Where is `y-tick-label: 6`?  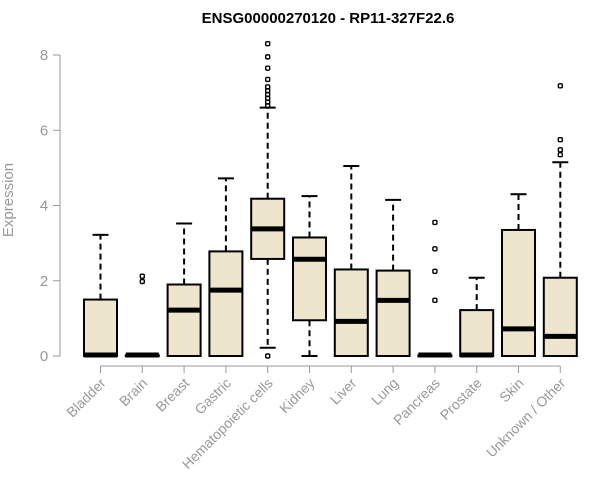
y-tick-label: 6 is located at coordinates (44, 130).